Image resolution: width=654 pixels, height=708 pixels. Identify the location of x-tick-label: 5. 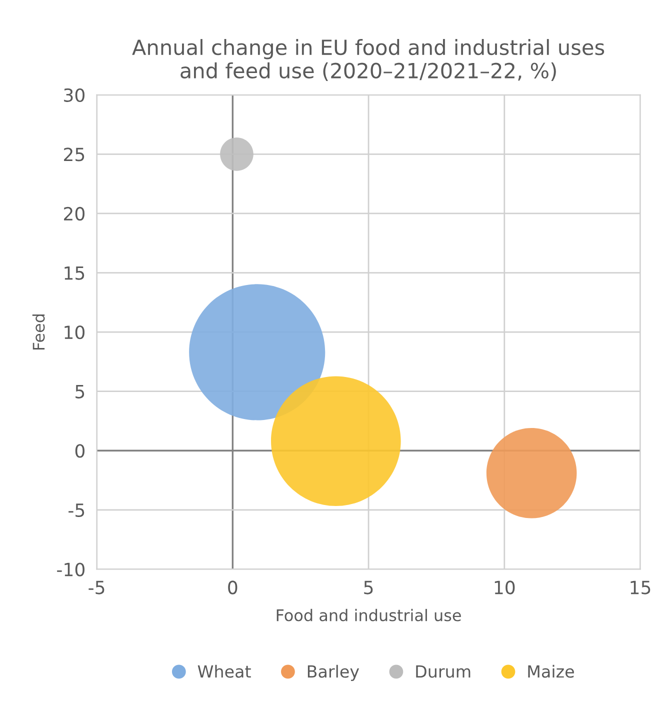
(368, 587).